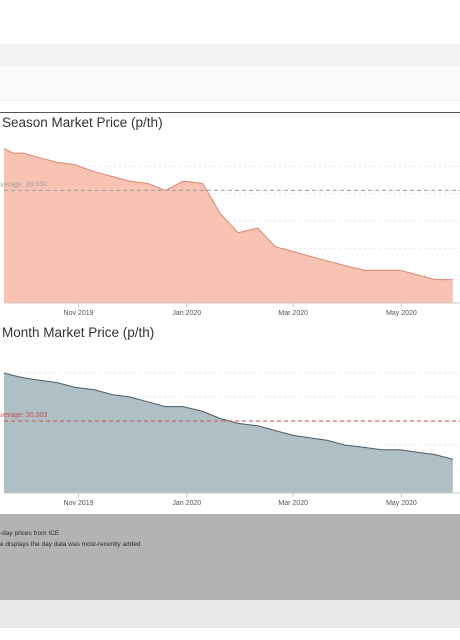  I want to click on series-line, so click(228, 416).